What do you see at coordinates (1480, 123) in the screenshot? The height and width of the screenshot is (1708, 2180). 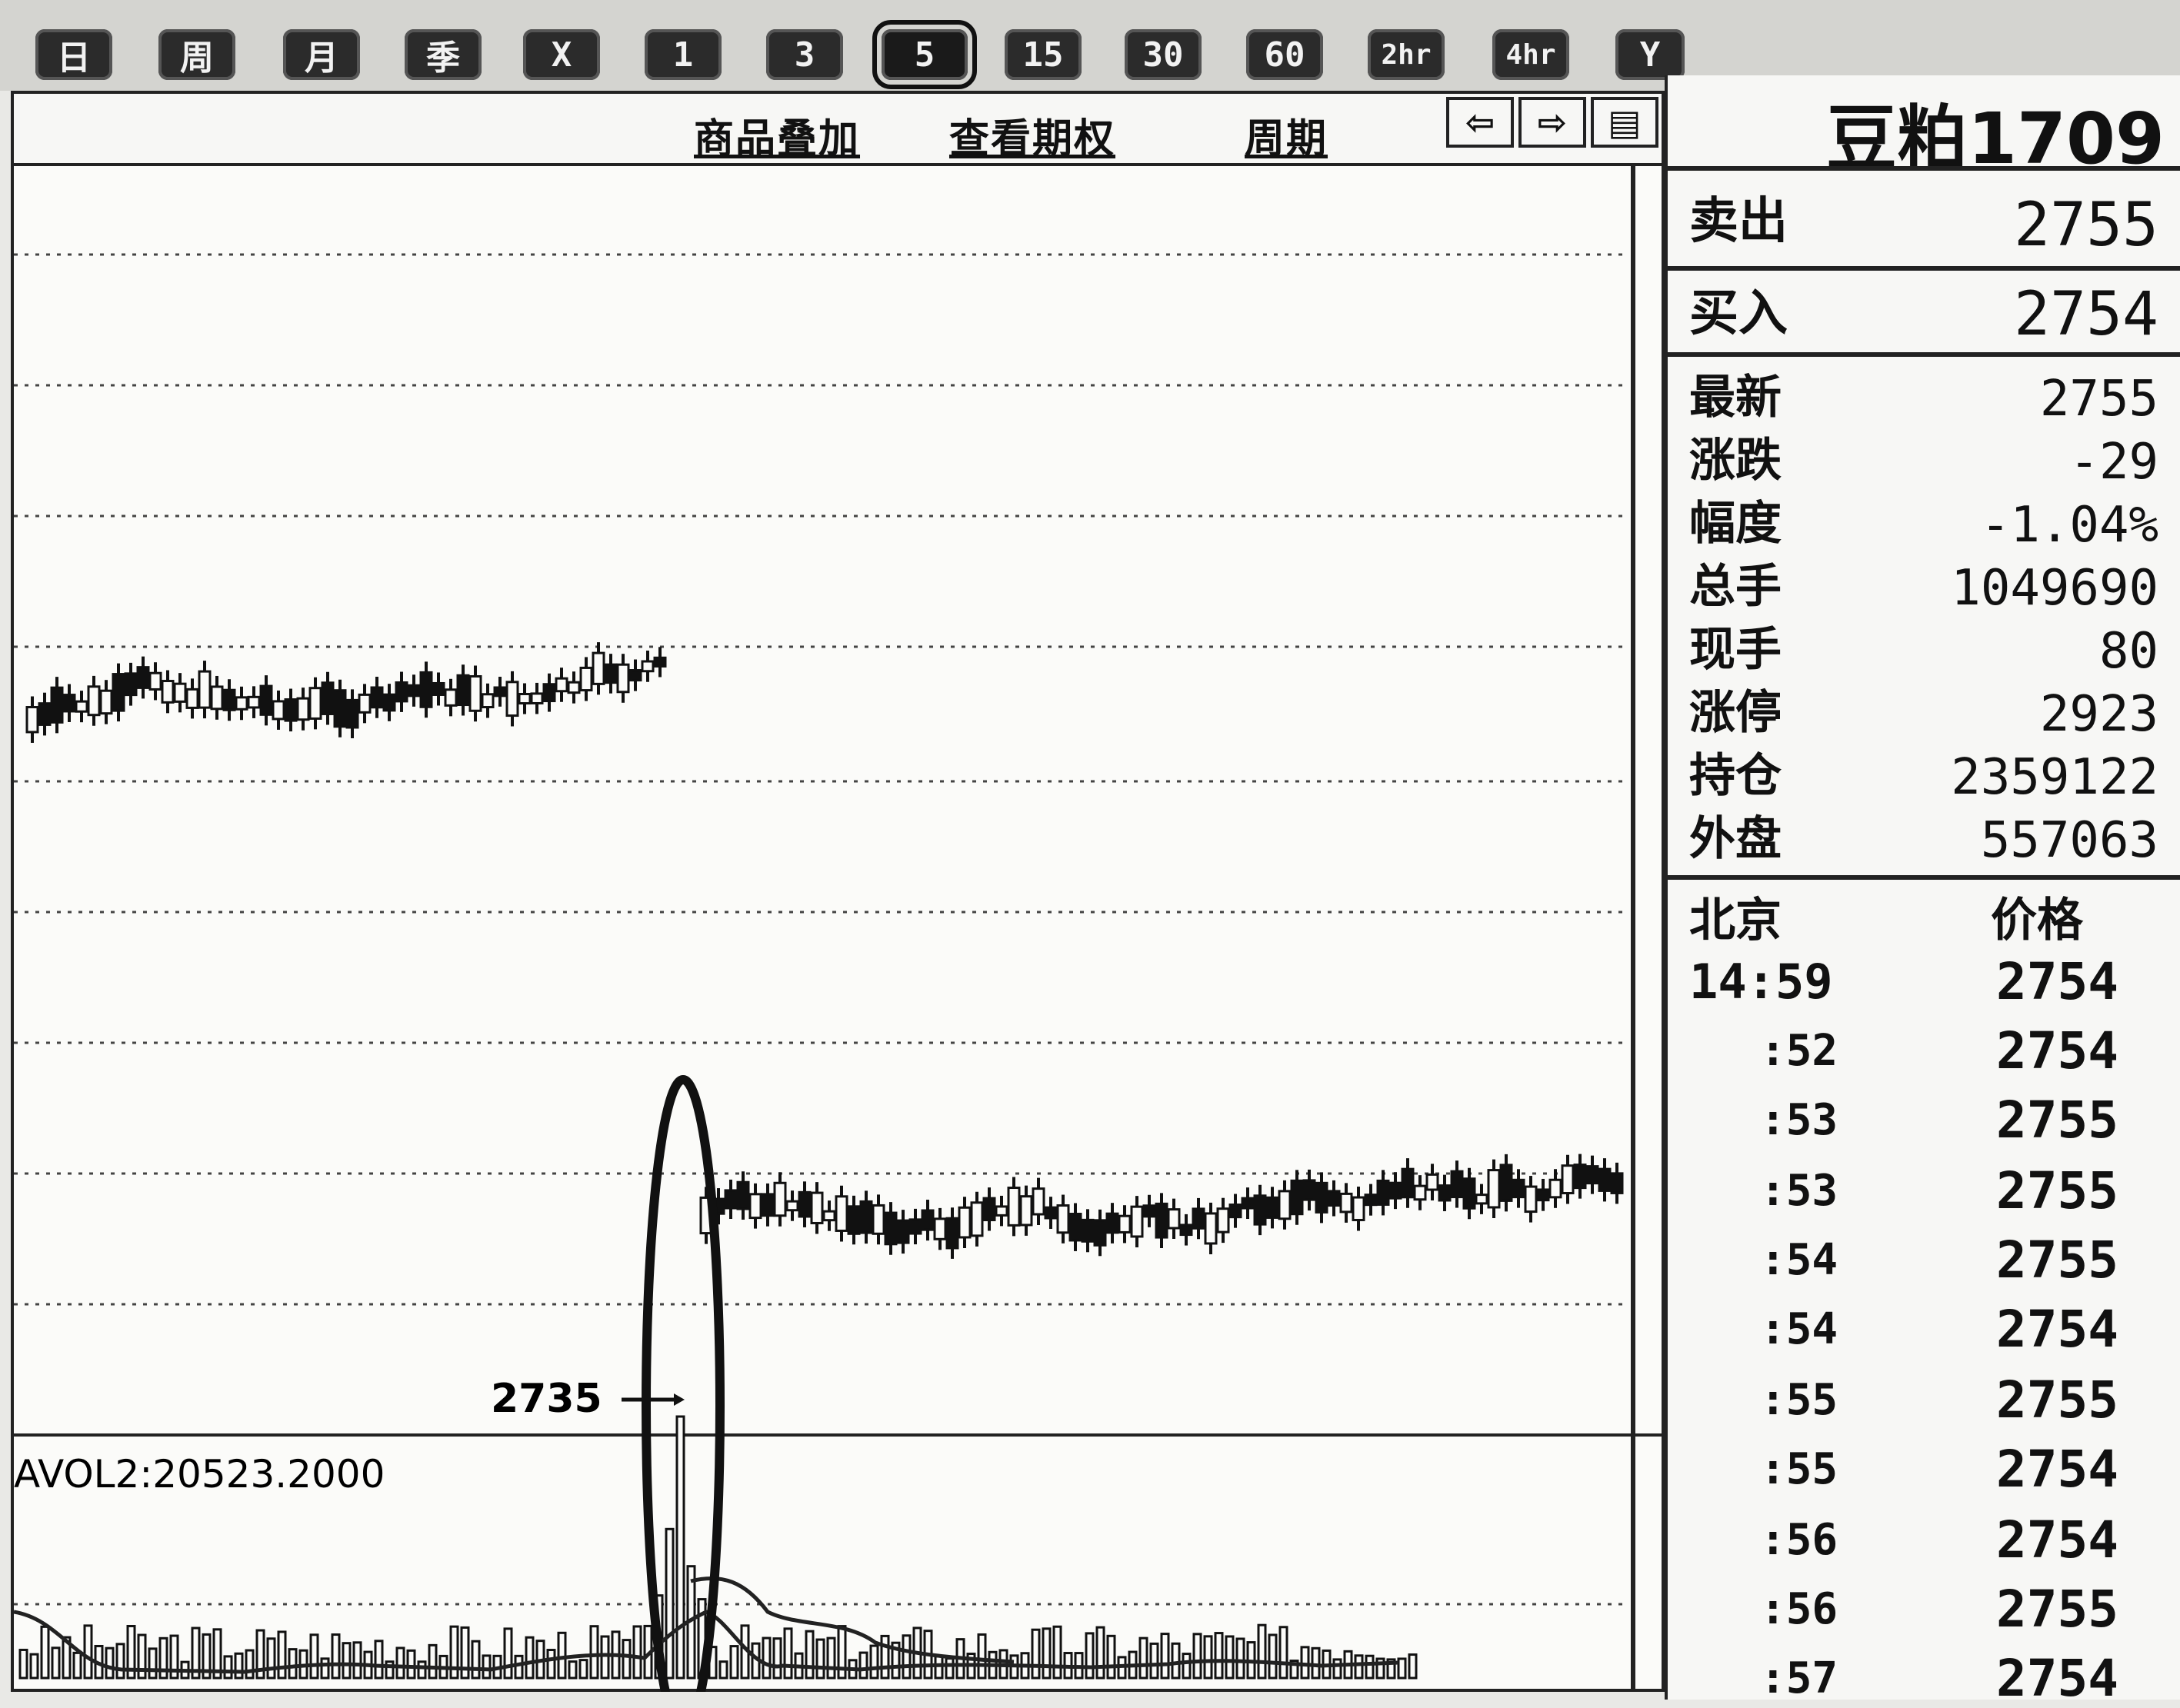 I see `left-arrow-icon: ⇦` at bounding box center [1480, 123].